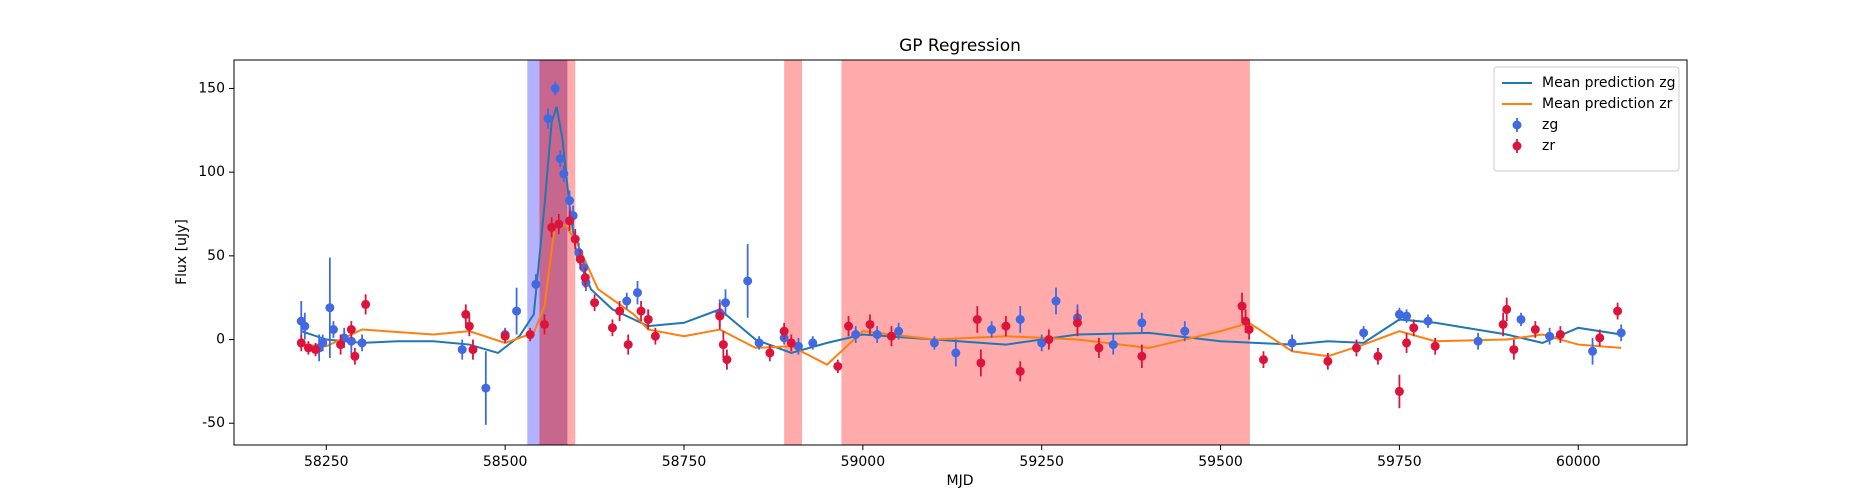  What do you see at coordinates (505, 462) in the screenshot?
I see `x-tick-label: 58500` at bounding box center [505, 462].